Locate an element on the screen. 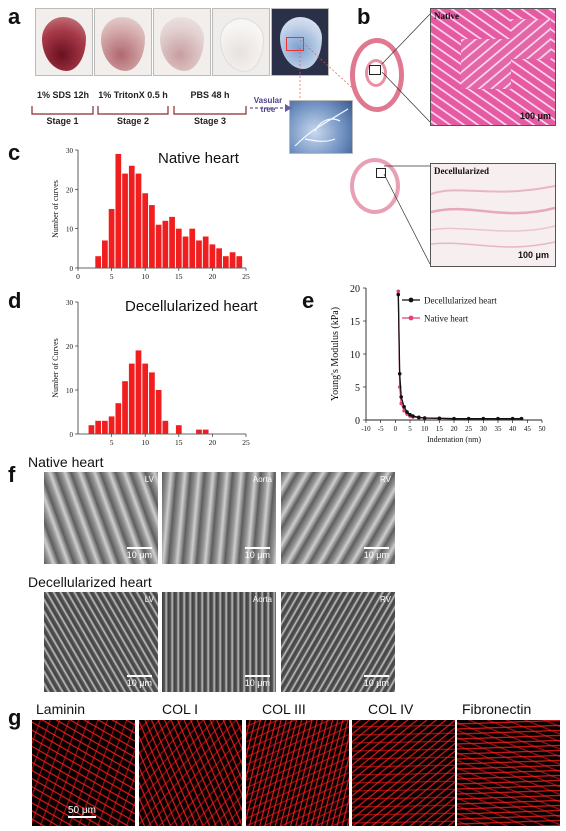 The image size is (566, 831). legend-entry: Native heart is located at coordinates (446, 319).